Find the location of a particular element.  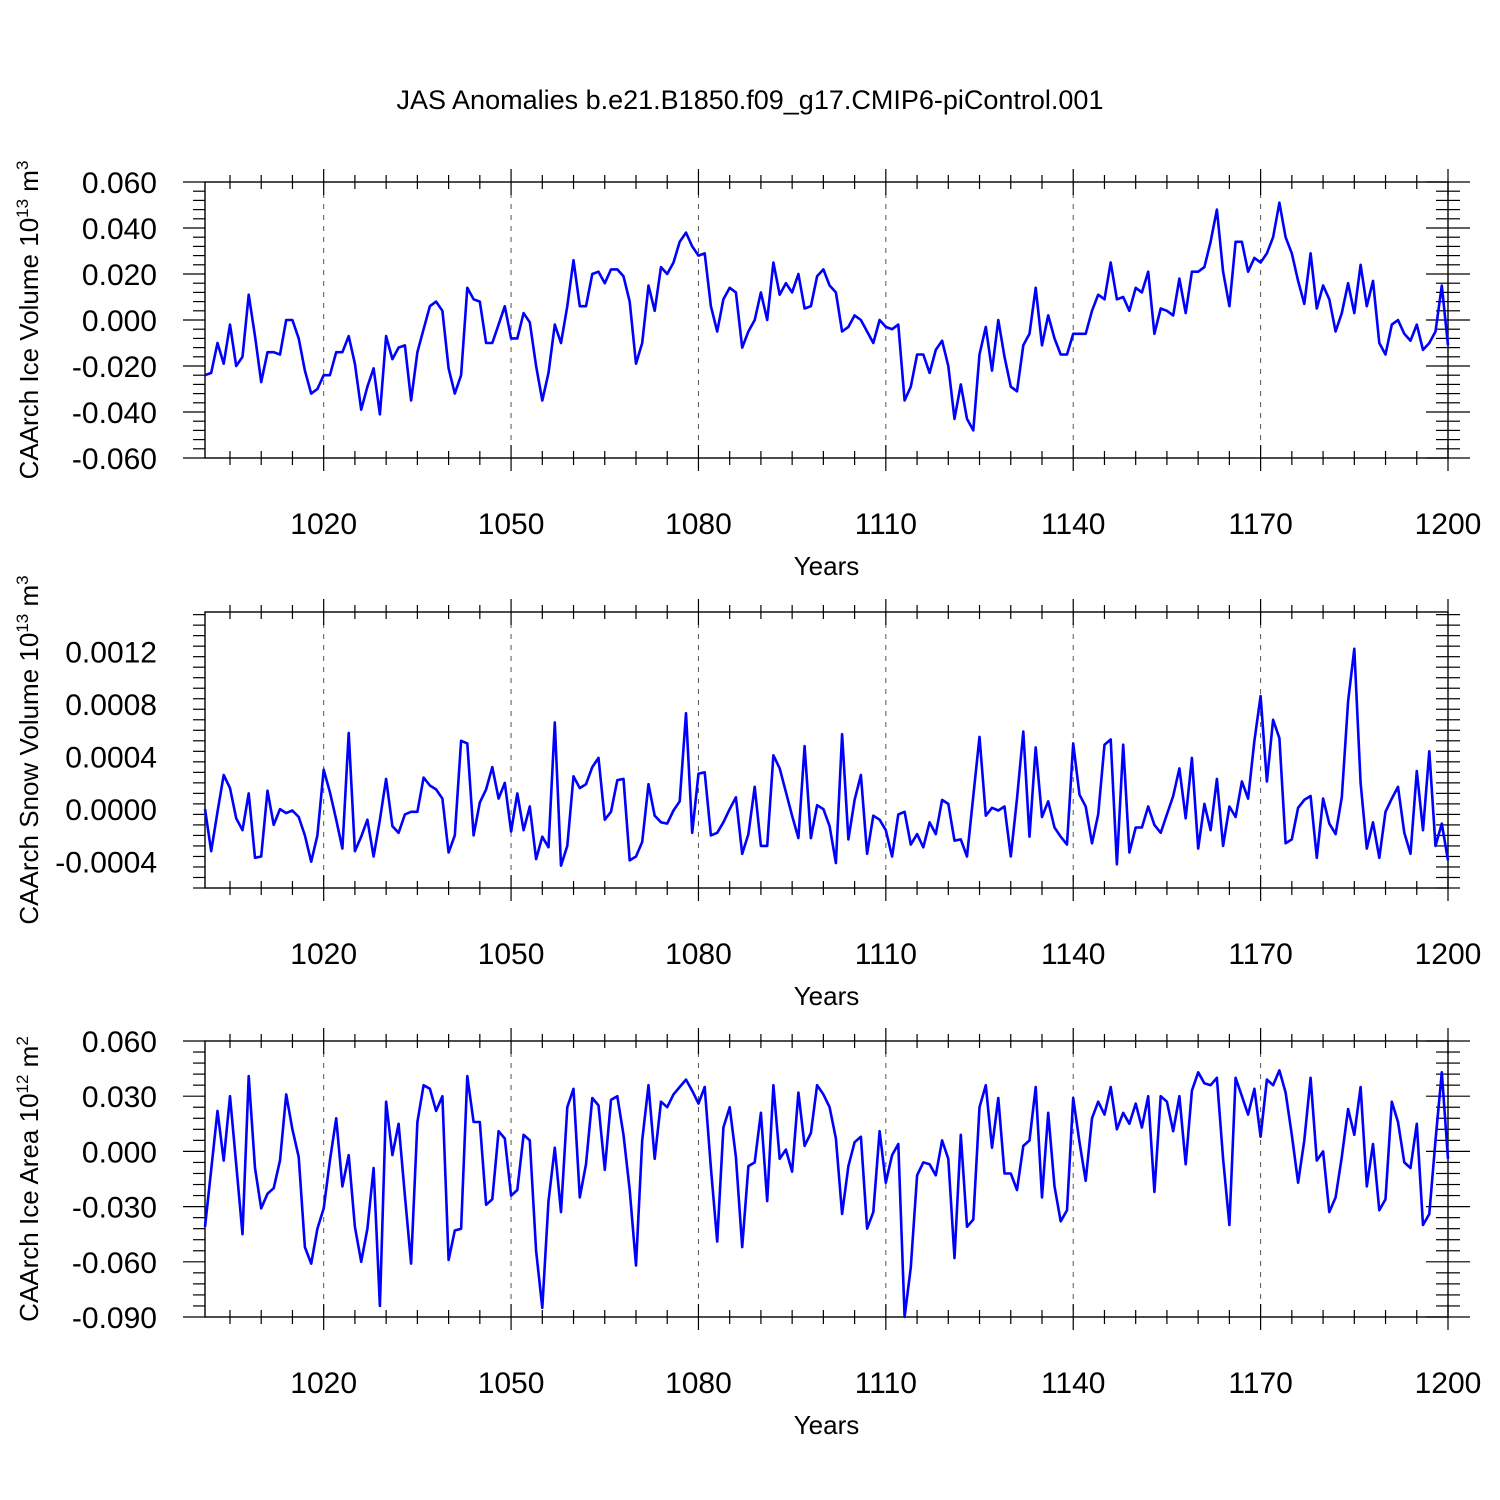

y-axis-label: CAArch Snow Volume 1013 m3 is located at coordinates (28, 749).